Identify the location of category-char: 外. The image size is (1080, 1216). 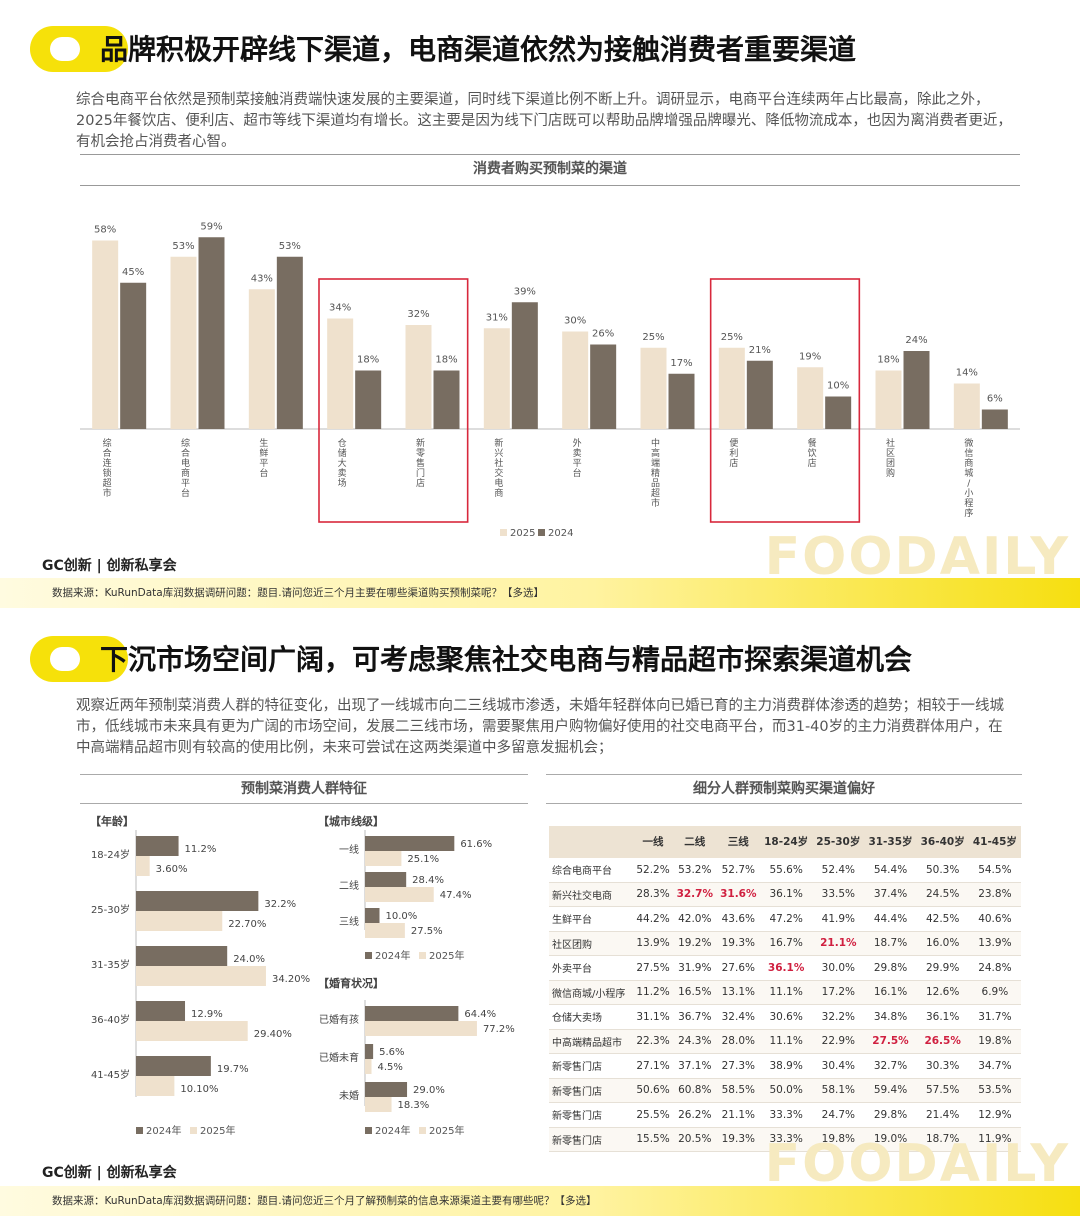
(577, 443).